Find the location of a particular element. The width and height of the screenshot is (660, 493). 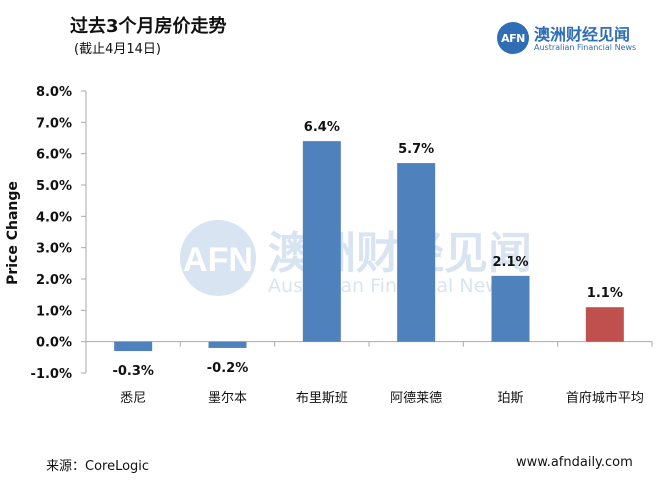

site-url: www.afndaily.com is located at coordinates (574, 462).